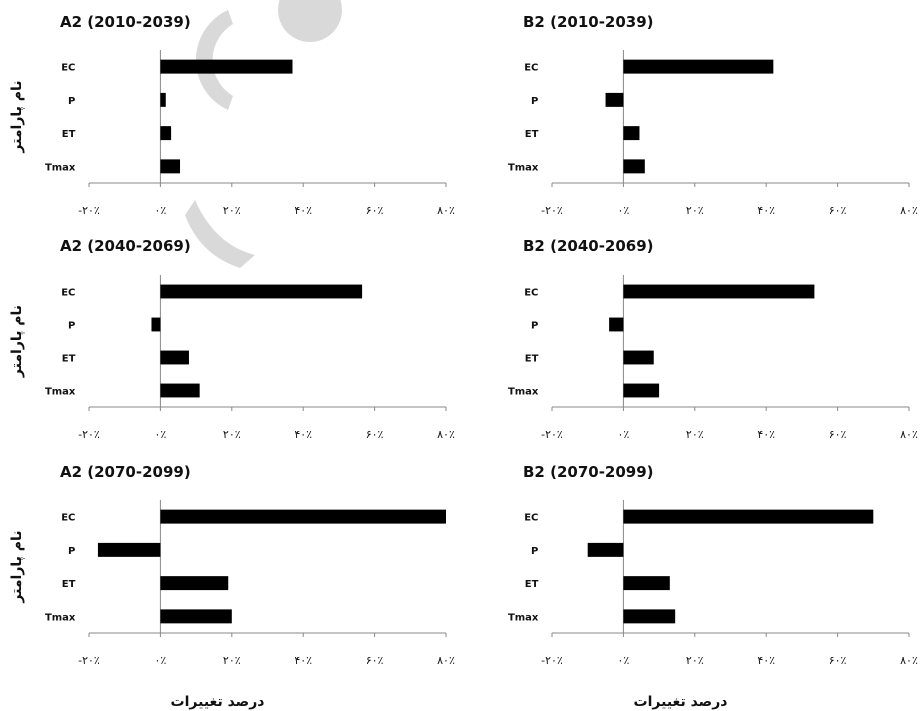 The image size is (923, 711). I want to click on panel-title: B2 (2040-2069), so click(588, 246).